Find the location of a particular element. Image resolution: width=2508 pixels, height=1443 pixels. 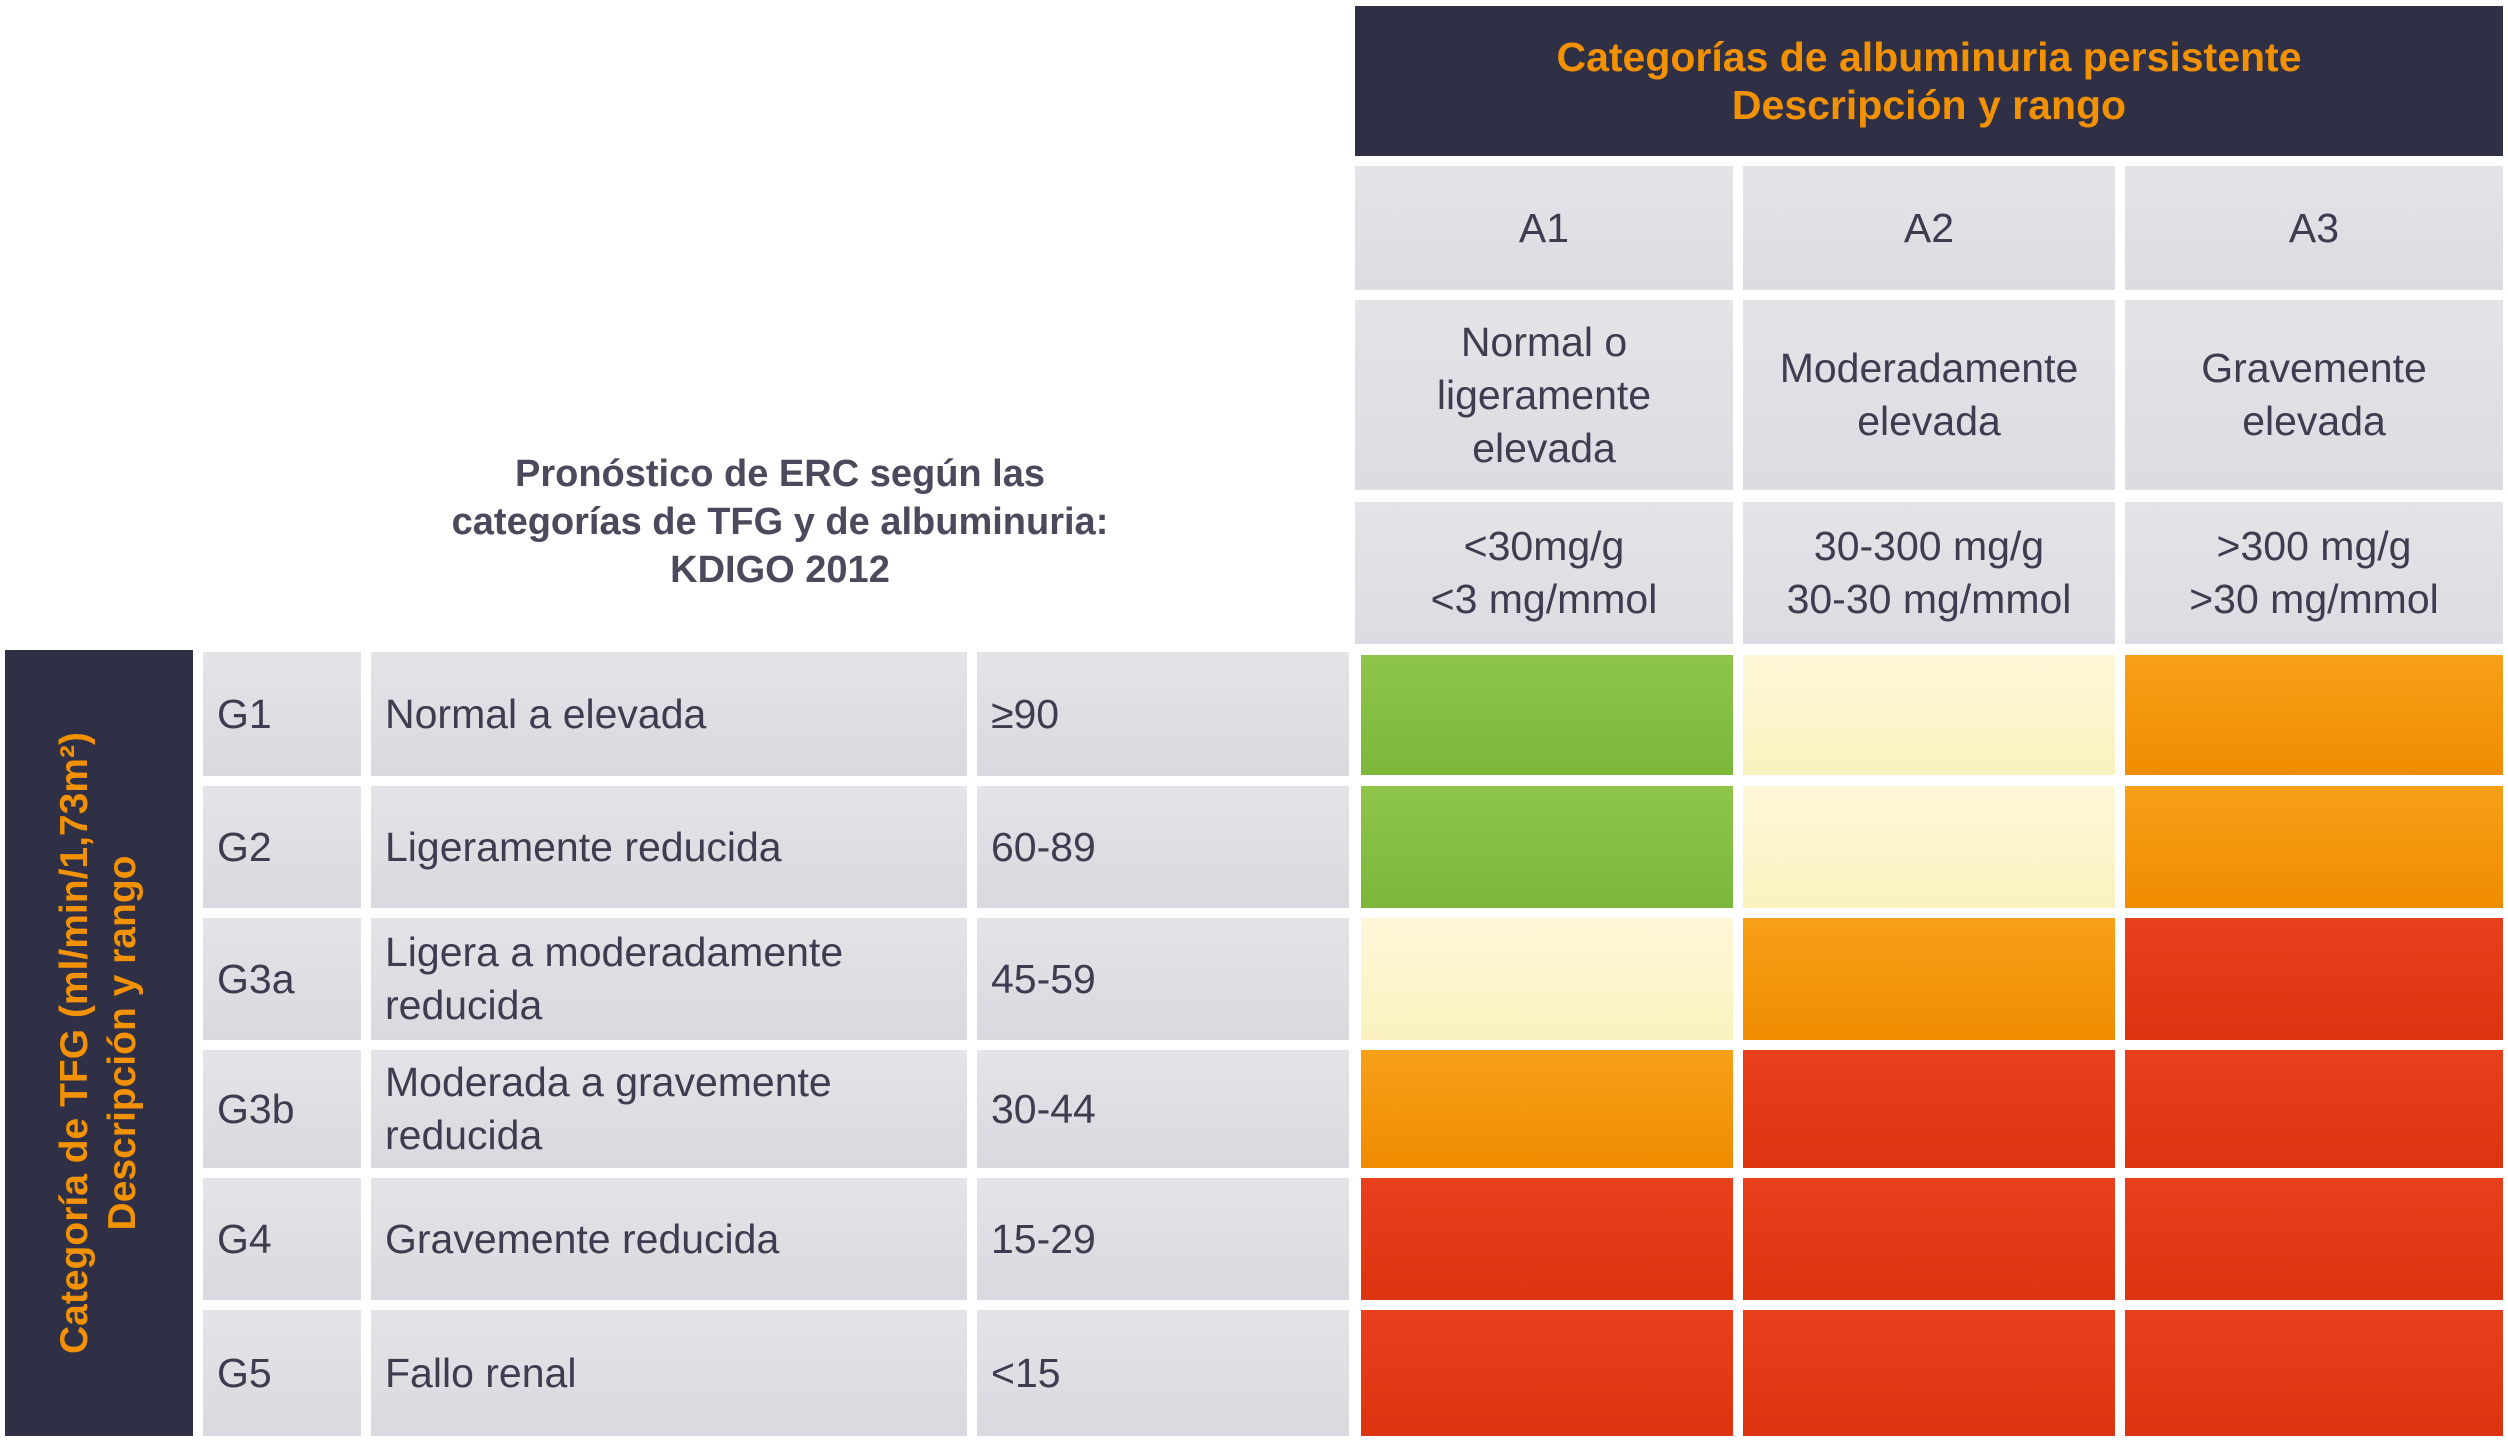

tfg-row-g3b-description: Moderada a gravemente reducida is located at coordinates (669, 1109).